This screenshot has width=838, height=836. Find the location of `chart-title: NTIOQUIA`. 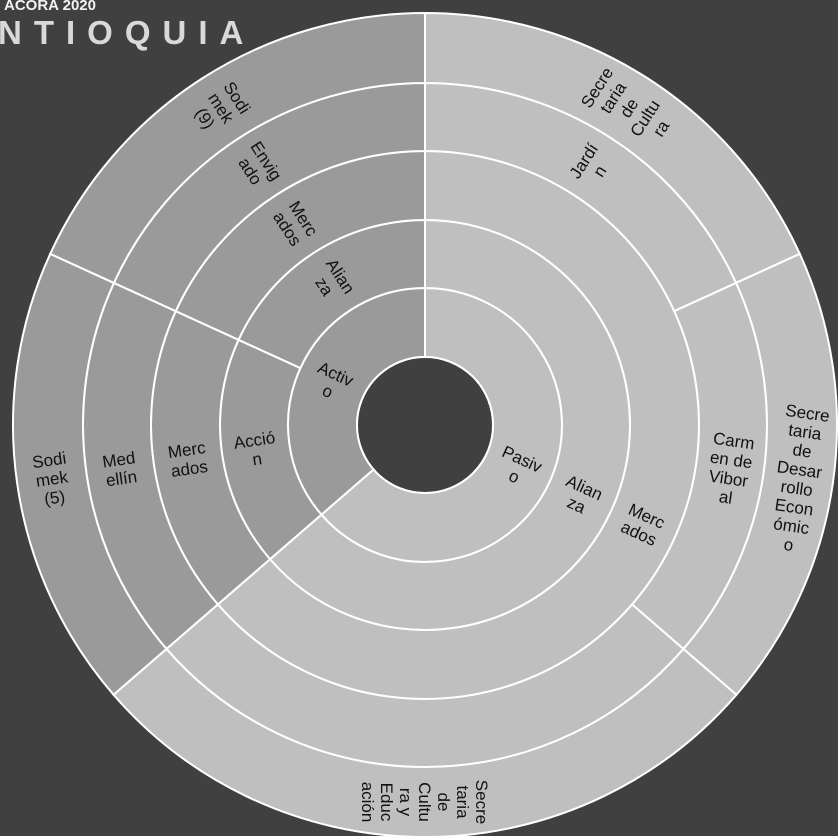

chart-title: NTIOQUIA is located at coordinates (128, 32).